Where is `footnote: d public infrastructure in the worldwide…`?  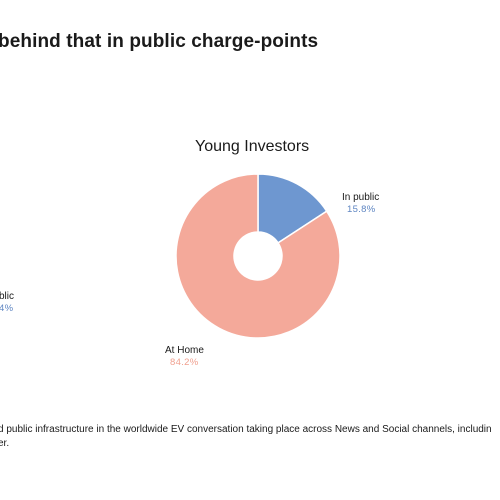
footnote: d public infrastructure in the worldwide… is located at coordinates (246, 437).